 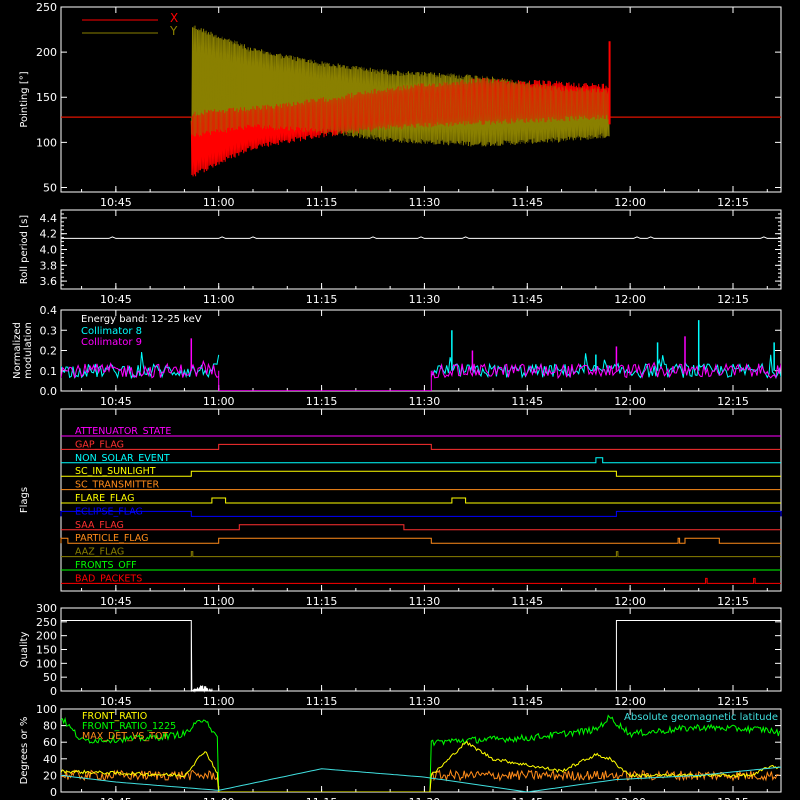 I want to click on y-tick-label: 150, so click(x=46, y=97).